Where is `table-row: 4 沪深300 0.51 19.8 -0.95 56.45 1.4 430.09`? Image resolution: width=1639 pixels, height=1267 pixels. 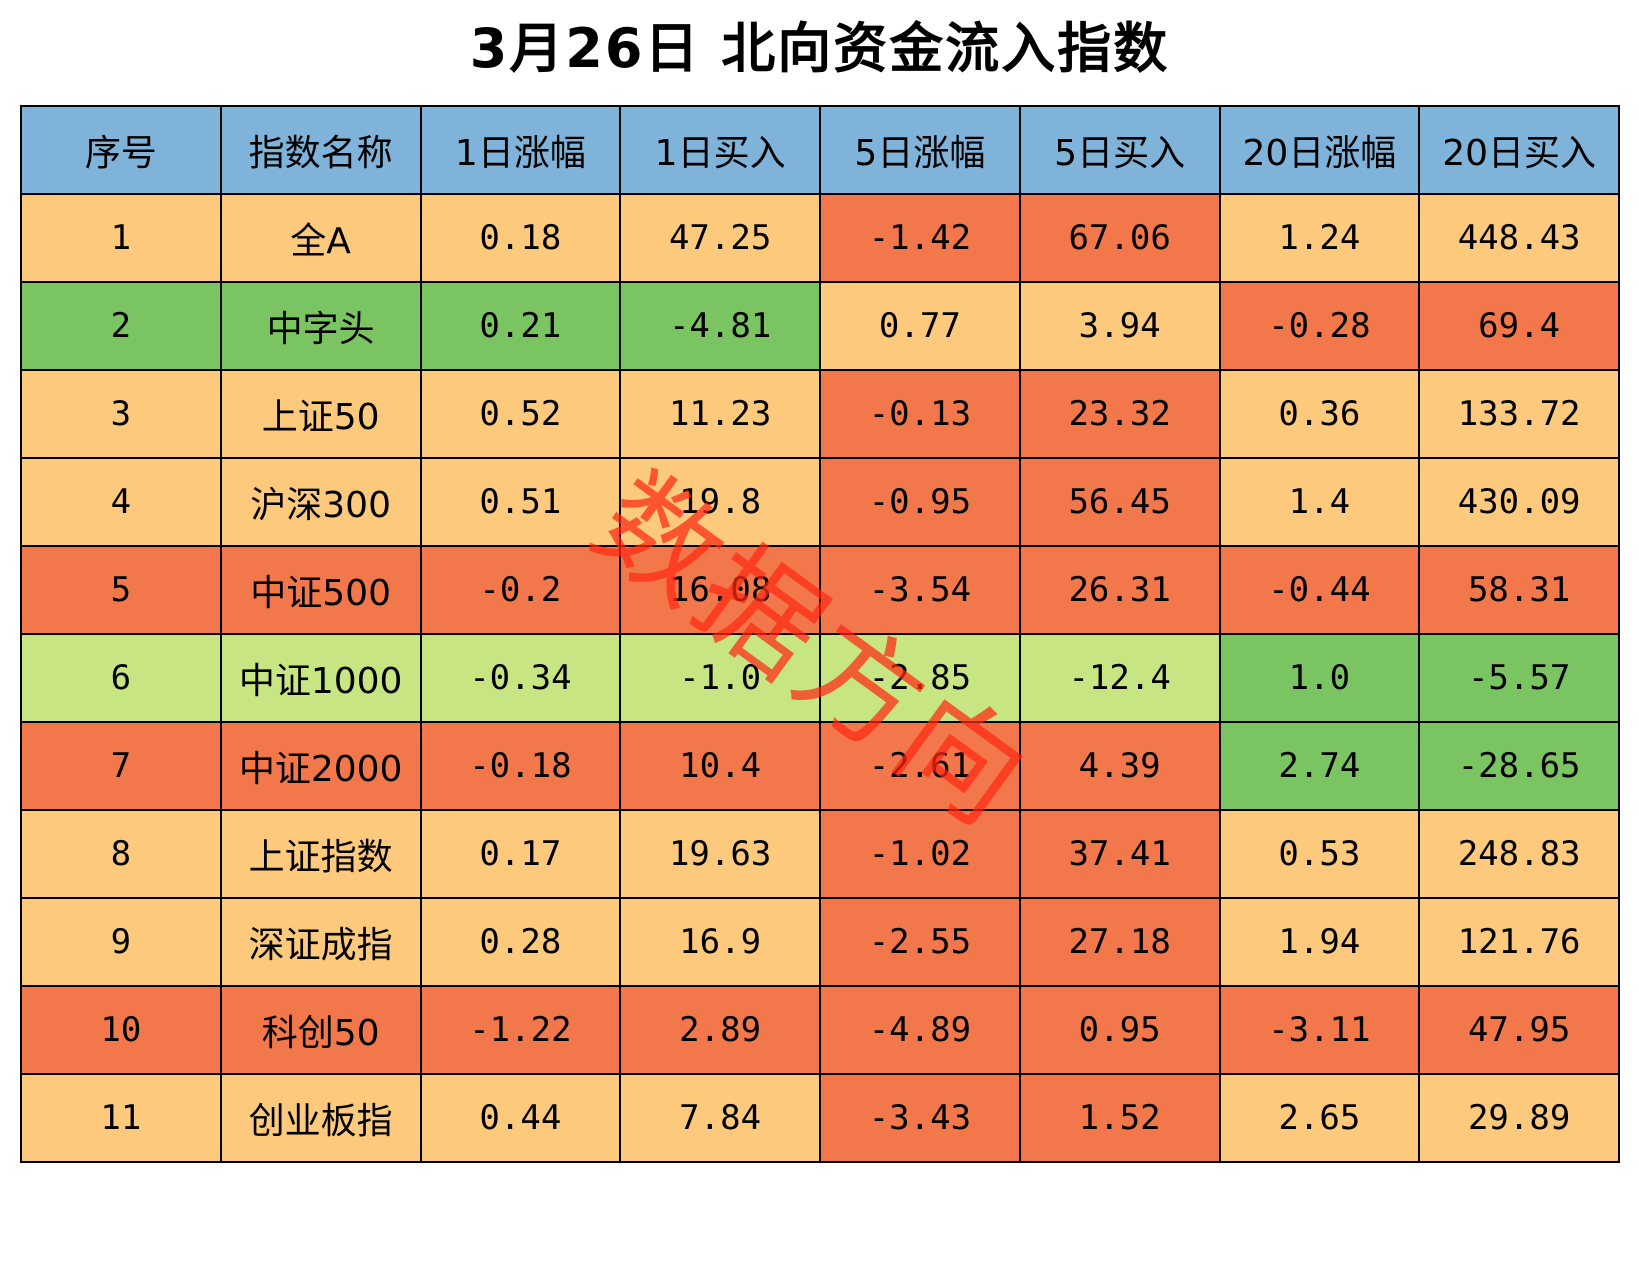
table-row: 4 沪深300 0.51 19.8 -0.95 56.45 1.4 430.09 is located at coordinates (820, 502).